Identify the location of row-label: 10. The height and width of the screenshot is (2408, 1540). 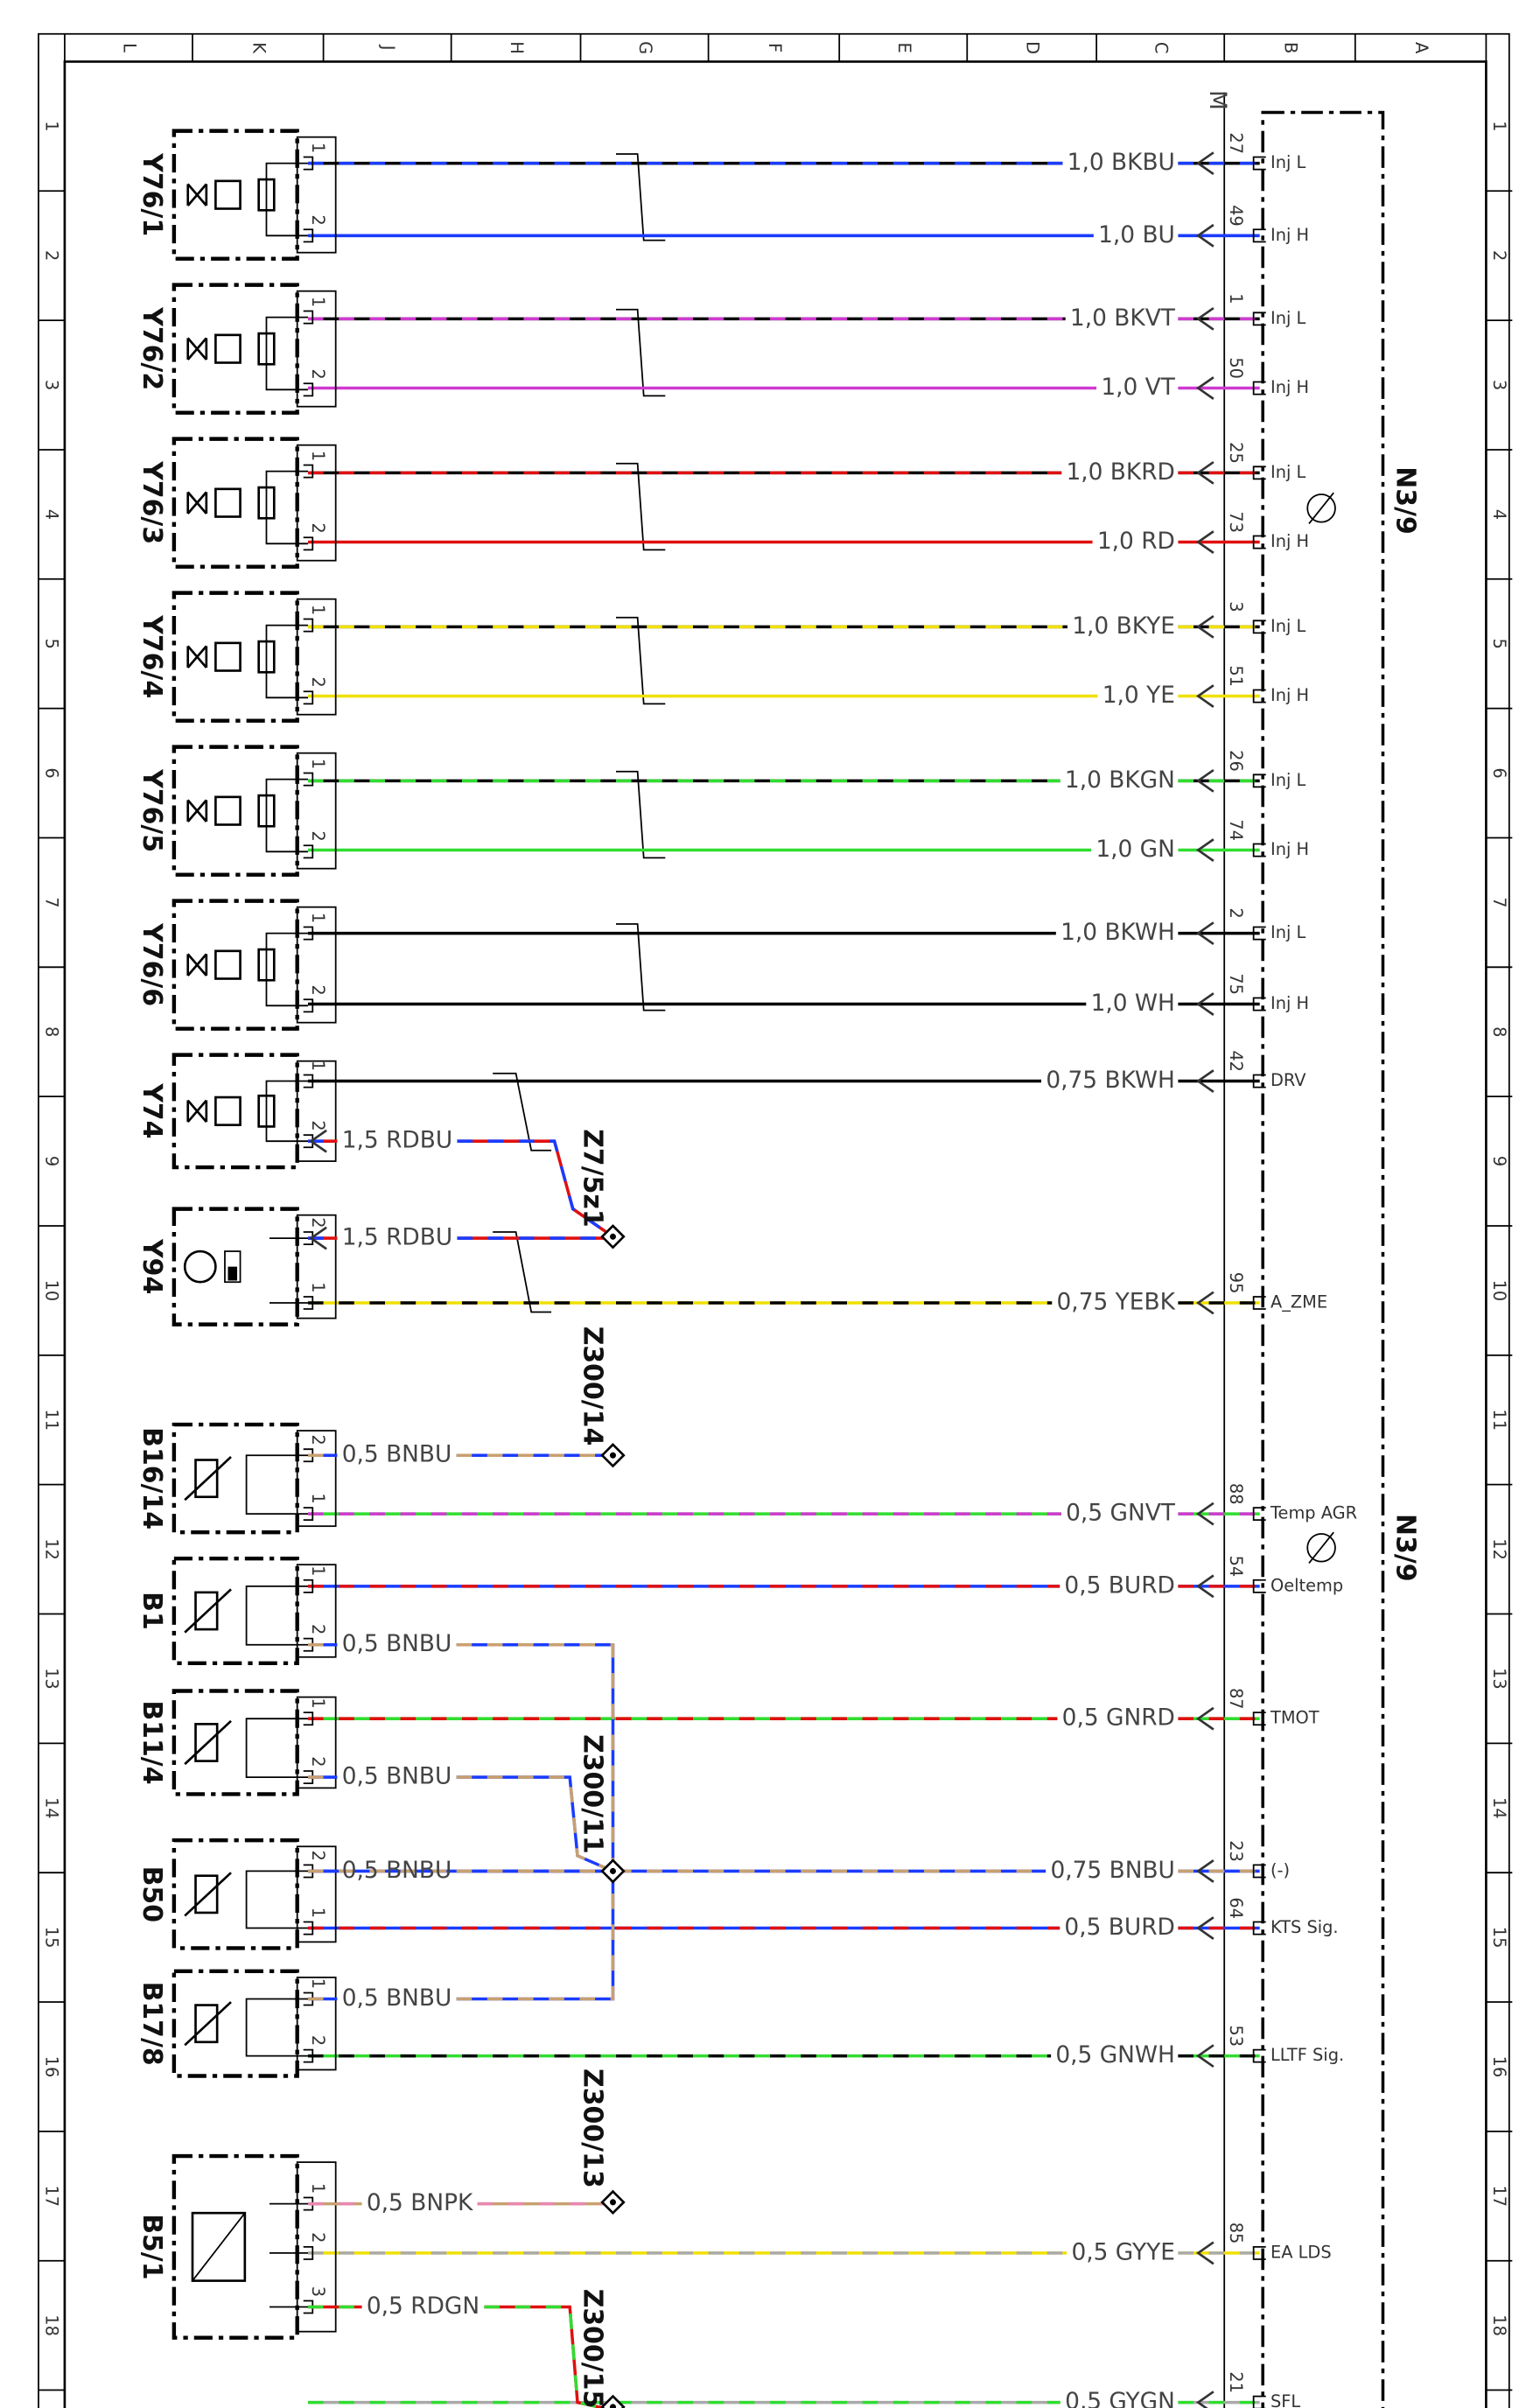
(1499, 1291).